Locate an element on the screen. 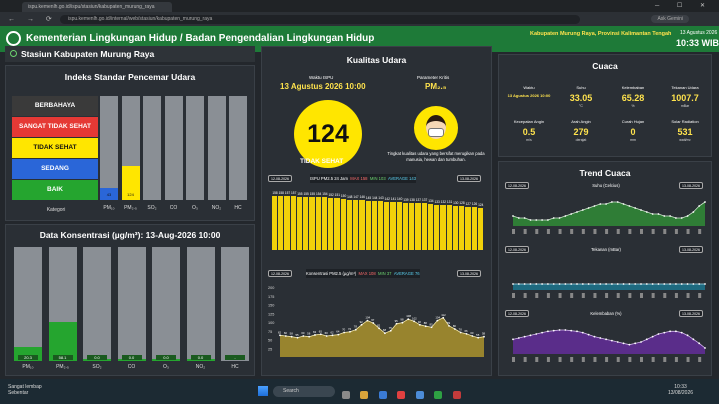 This screenshot has height=404, width=719. app-icon is located at coordinates (438, 395).